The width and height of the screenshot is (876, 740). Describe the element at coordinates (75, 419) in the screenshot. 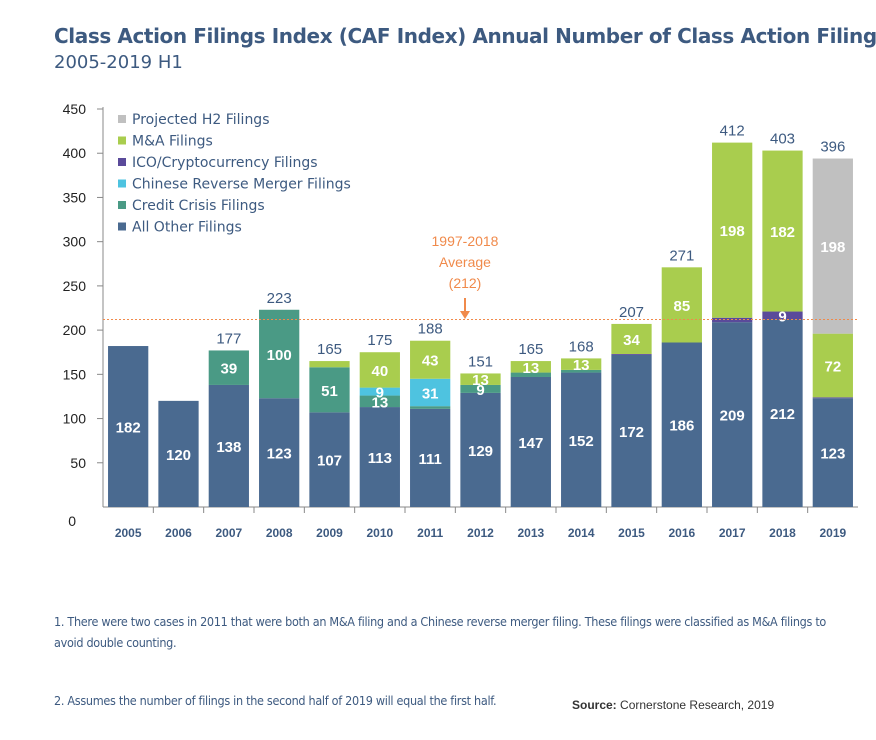

I see `y-tick-label: 100` at that location.